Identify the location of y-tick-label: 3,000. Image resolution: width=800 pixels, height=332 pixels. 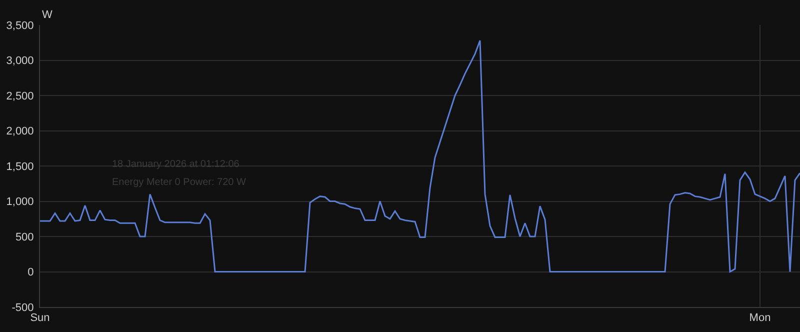
(20, 61).